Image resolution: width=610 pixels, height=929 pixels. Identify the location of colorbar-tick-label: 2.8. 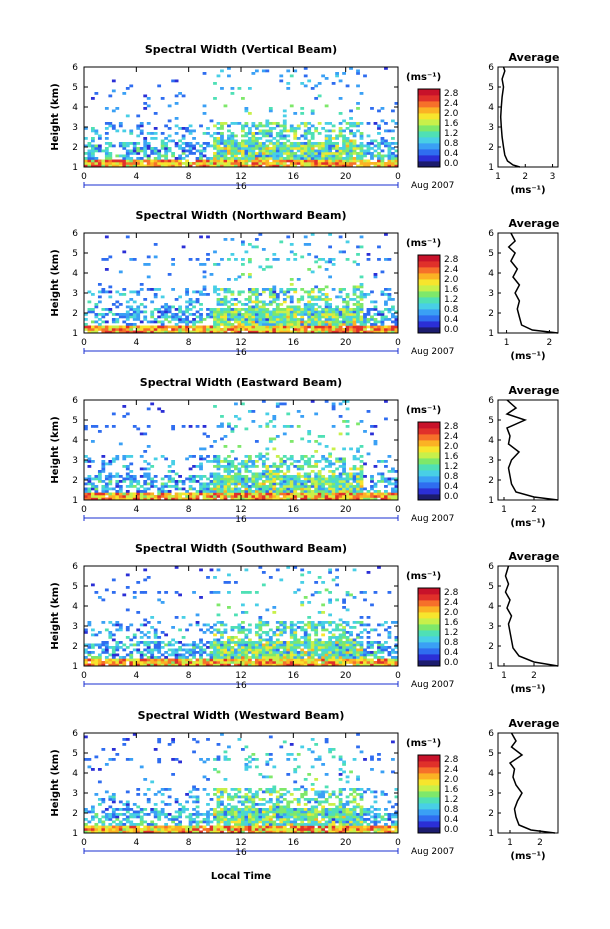
(451, 94).